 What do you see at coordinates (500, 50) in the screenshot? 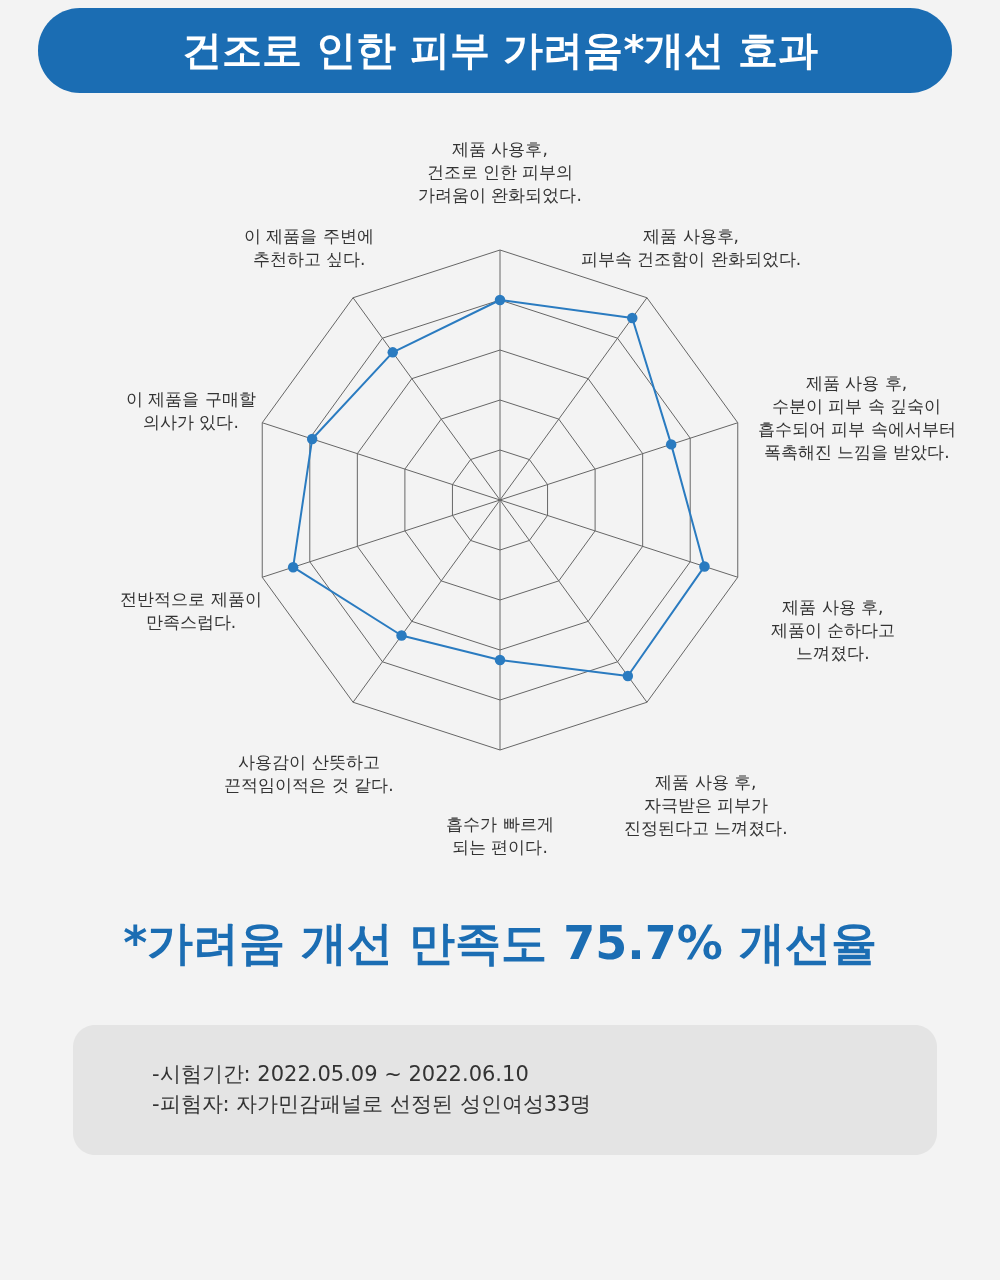
I see `chart-title: 건조로 인한 피부 가려움*개선 효과` at bounding box center [500, 50].